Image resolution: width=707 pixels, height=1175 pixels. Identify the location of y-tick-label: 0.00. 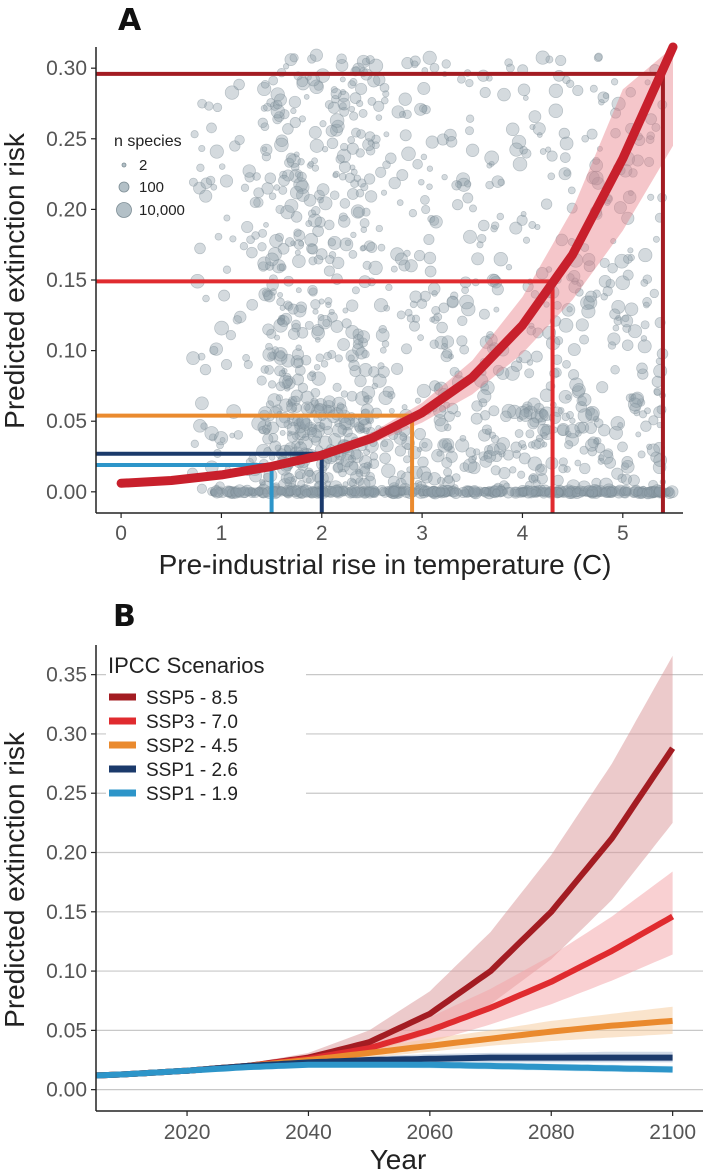
(66, 492).